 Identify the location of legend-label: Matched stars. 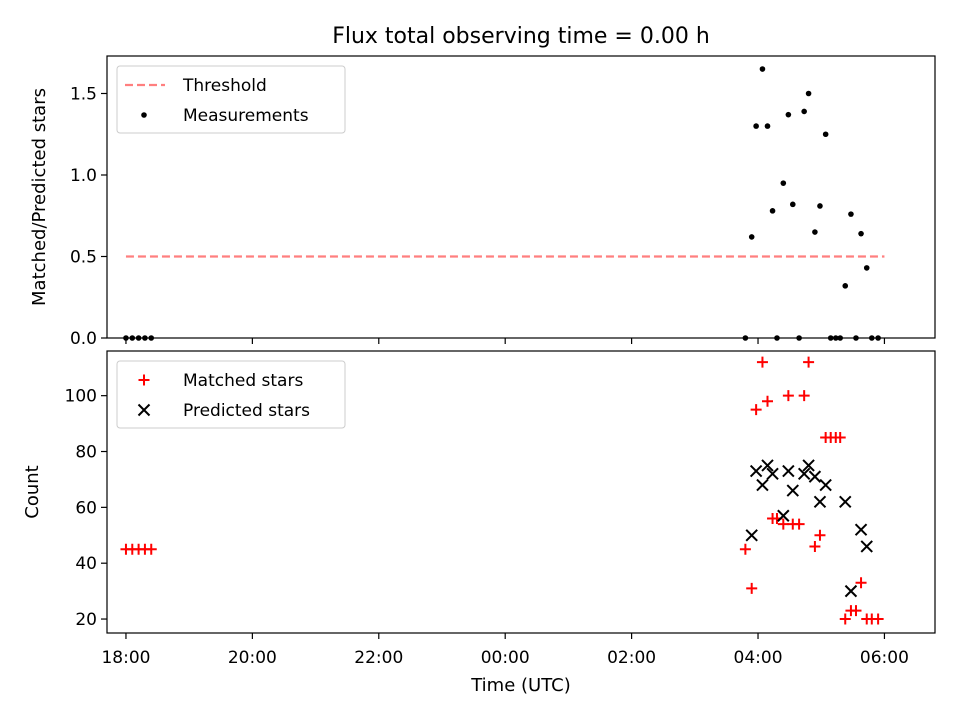
(243, 381).